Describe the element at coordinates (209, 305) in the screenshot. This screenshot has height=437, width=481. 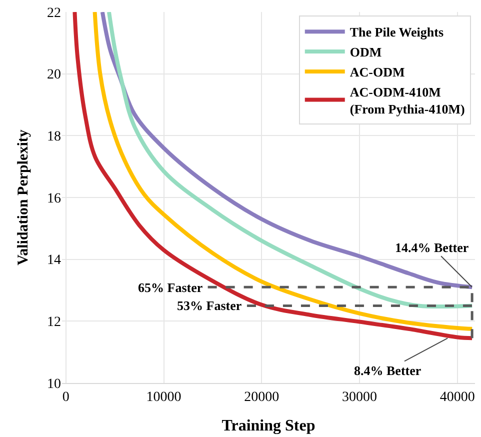
I see `annotation: 53% Faster` at that location.